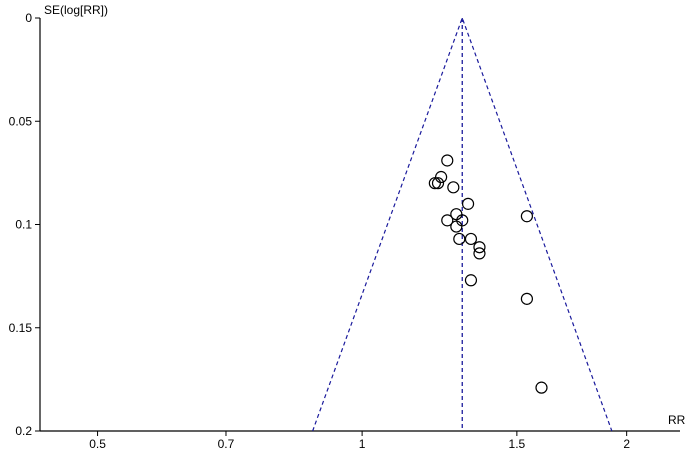 This screenshot has height=452, width=692. I want to click on x-tick-label: 0.5, so click(97, 444).